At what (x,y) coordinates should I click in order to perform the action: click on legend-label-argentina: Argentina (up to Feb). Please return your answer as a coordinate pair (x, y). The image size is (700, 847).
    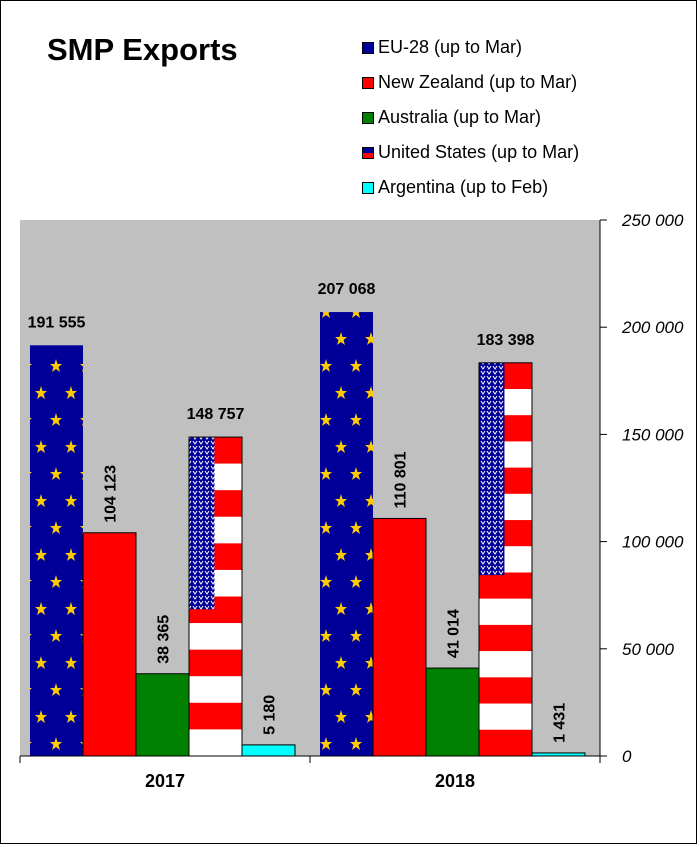
    Looking at the image, I should click on (463, 187).